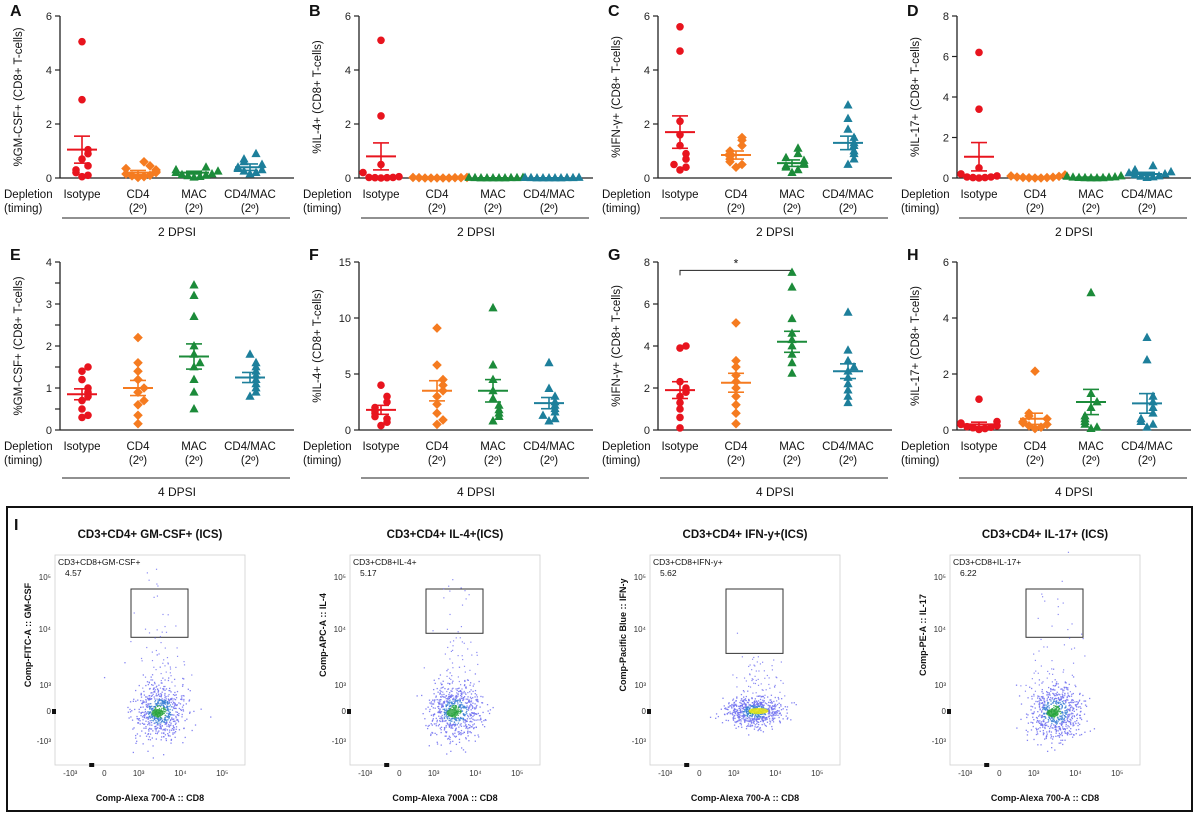 This screenshot has height=817, width=1199. What do you see at coordinates (946, 375) in the screenshot?
I see `y-tick-label: 2` at bounding box center [946, 375].